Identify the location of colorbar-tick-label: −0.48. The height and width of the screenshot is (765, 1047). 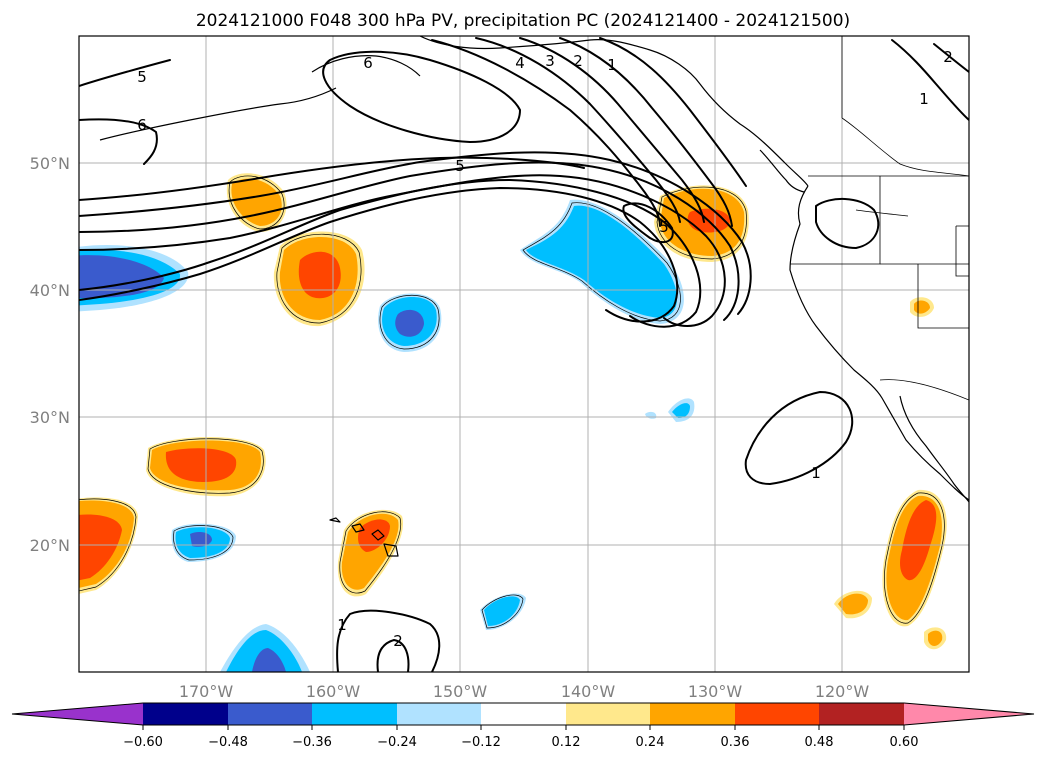
(228, 742).